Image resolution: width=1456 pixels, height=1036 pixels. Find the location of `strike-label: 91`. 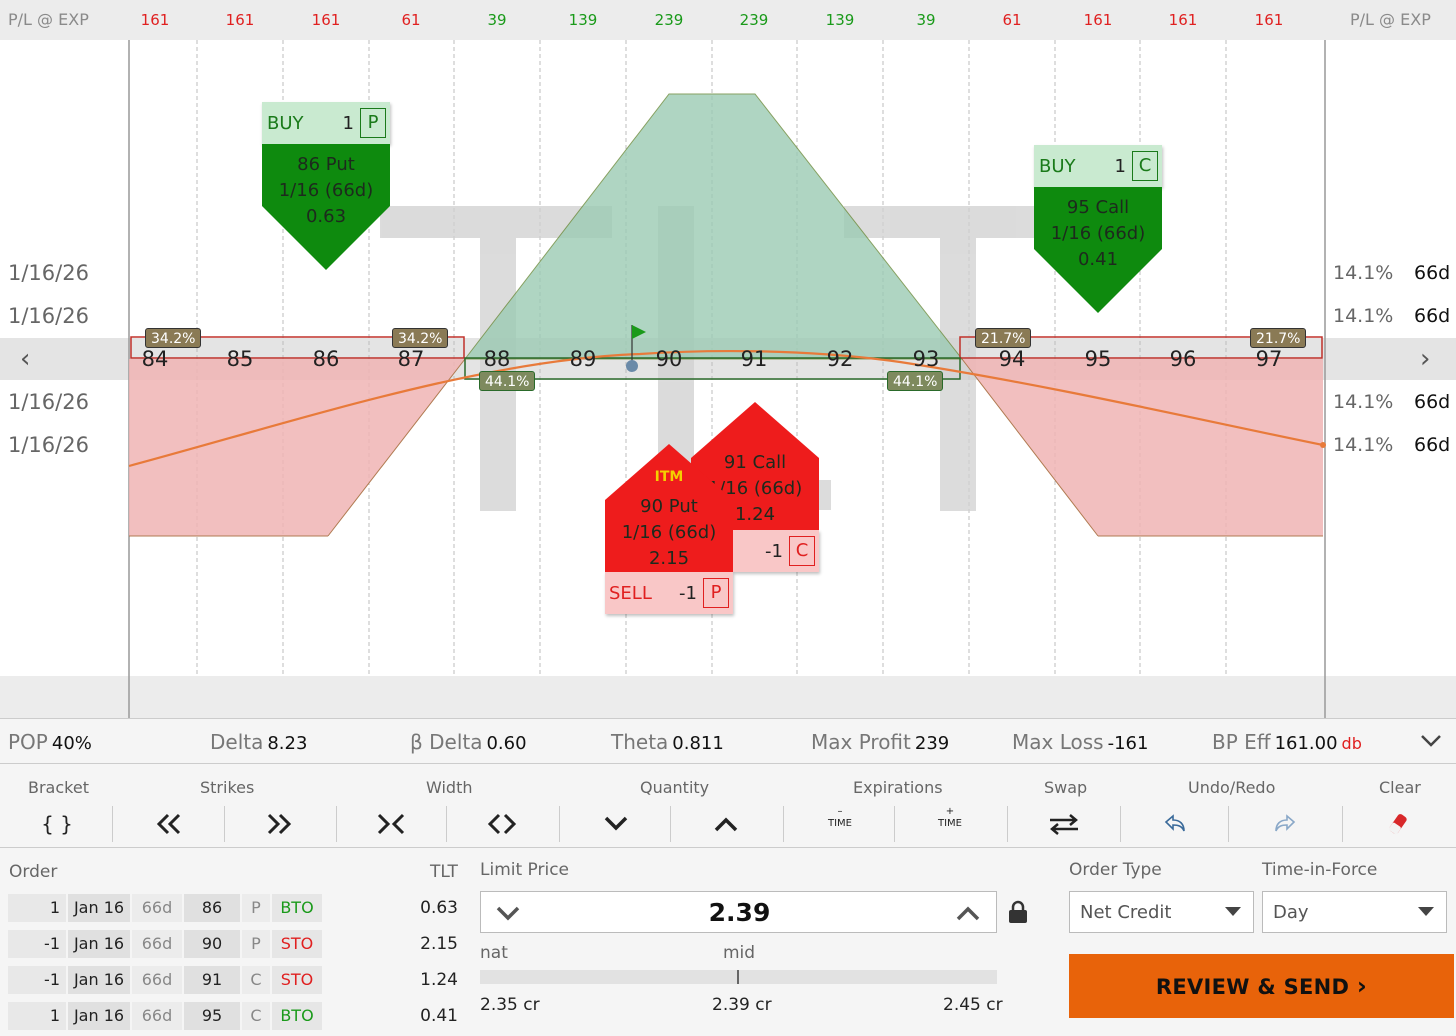

strike-label: 91 is located at coordinates (754, 359).